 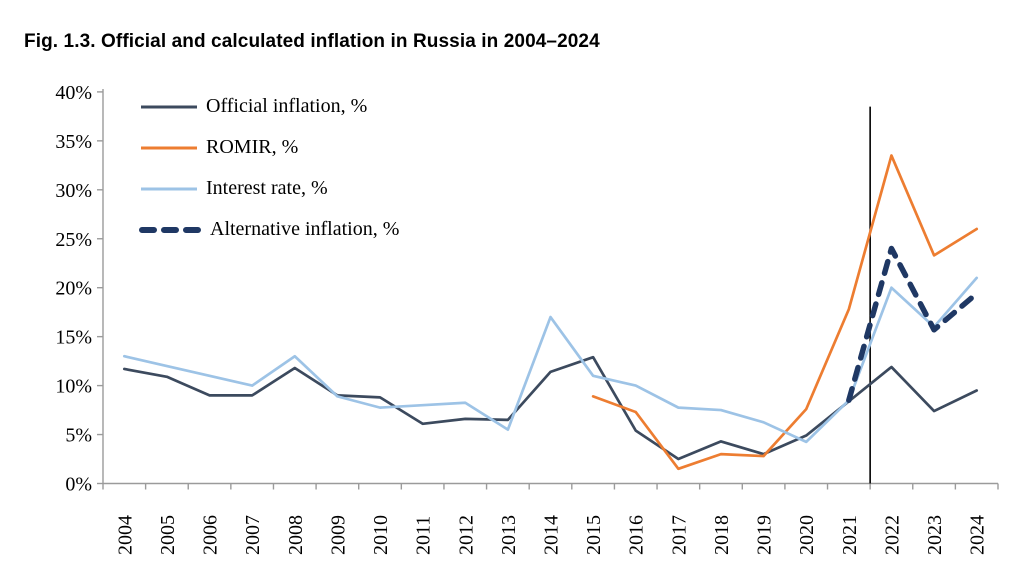 What do you see at coordinates (125, 535) in the screenshot?
I see `svg-text: 2004` at bounding box center [125, 535].